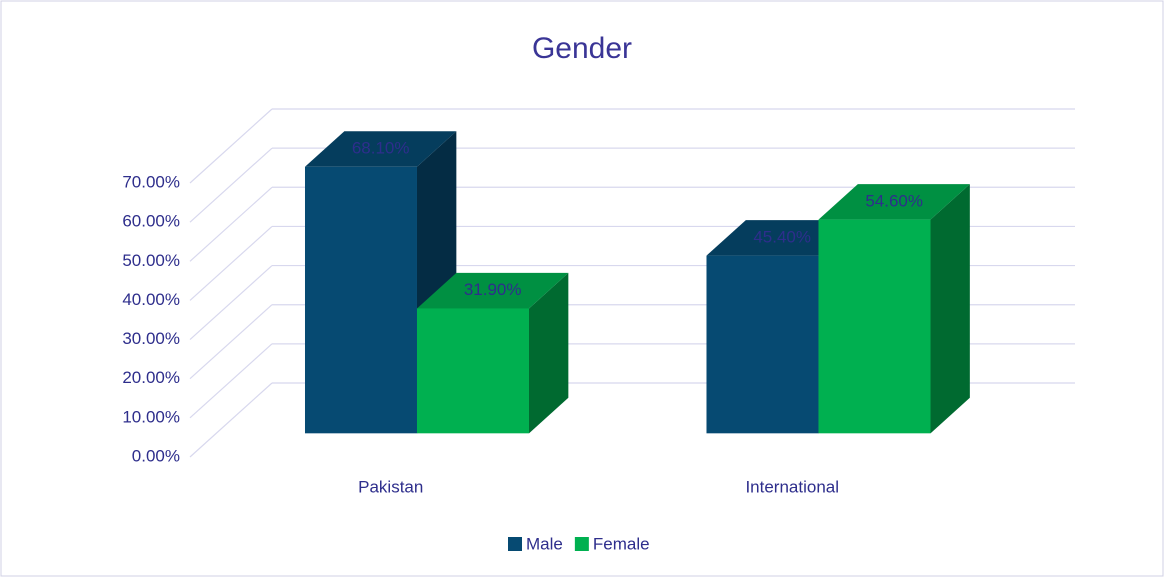 The height and width of the screenshot is (577, 1164). Describe the element at coordinates (621, 543) in the screenshot. I see `legend-label: Female` at that location.